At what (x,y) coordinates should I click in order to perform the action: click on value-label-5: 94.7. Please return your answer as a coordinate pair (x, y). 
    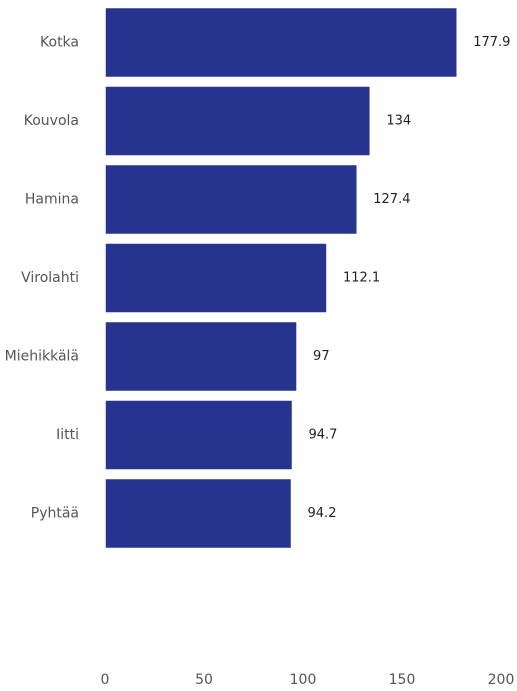
    Looking at the image, I should click on (323, 435).